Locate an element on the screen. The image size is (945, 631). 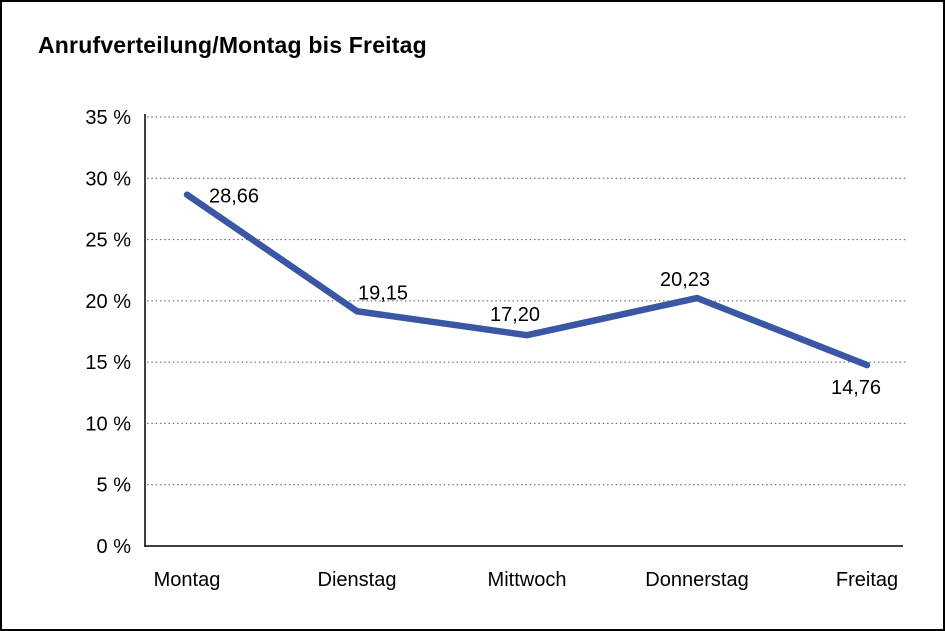
x-tick-label: Montag is located at coordinates (187, 580).